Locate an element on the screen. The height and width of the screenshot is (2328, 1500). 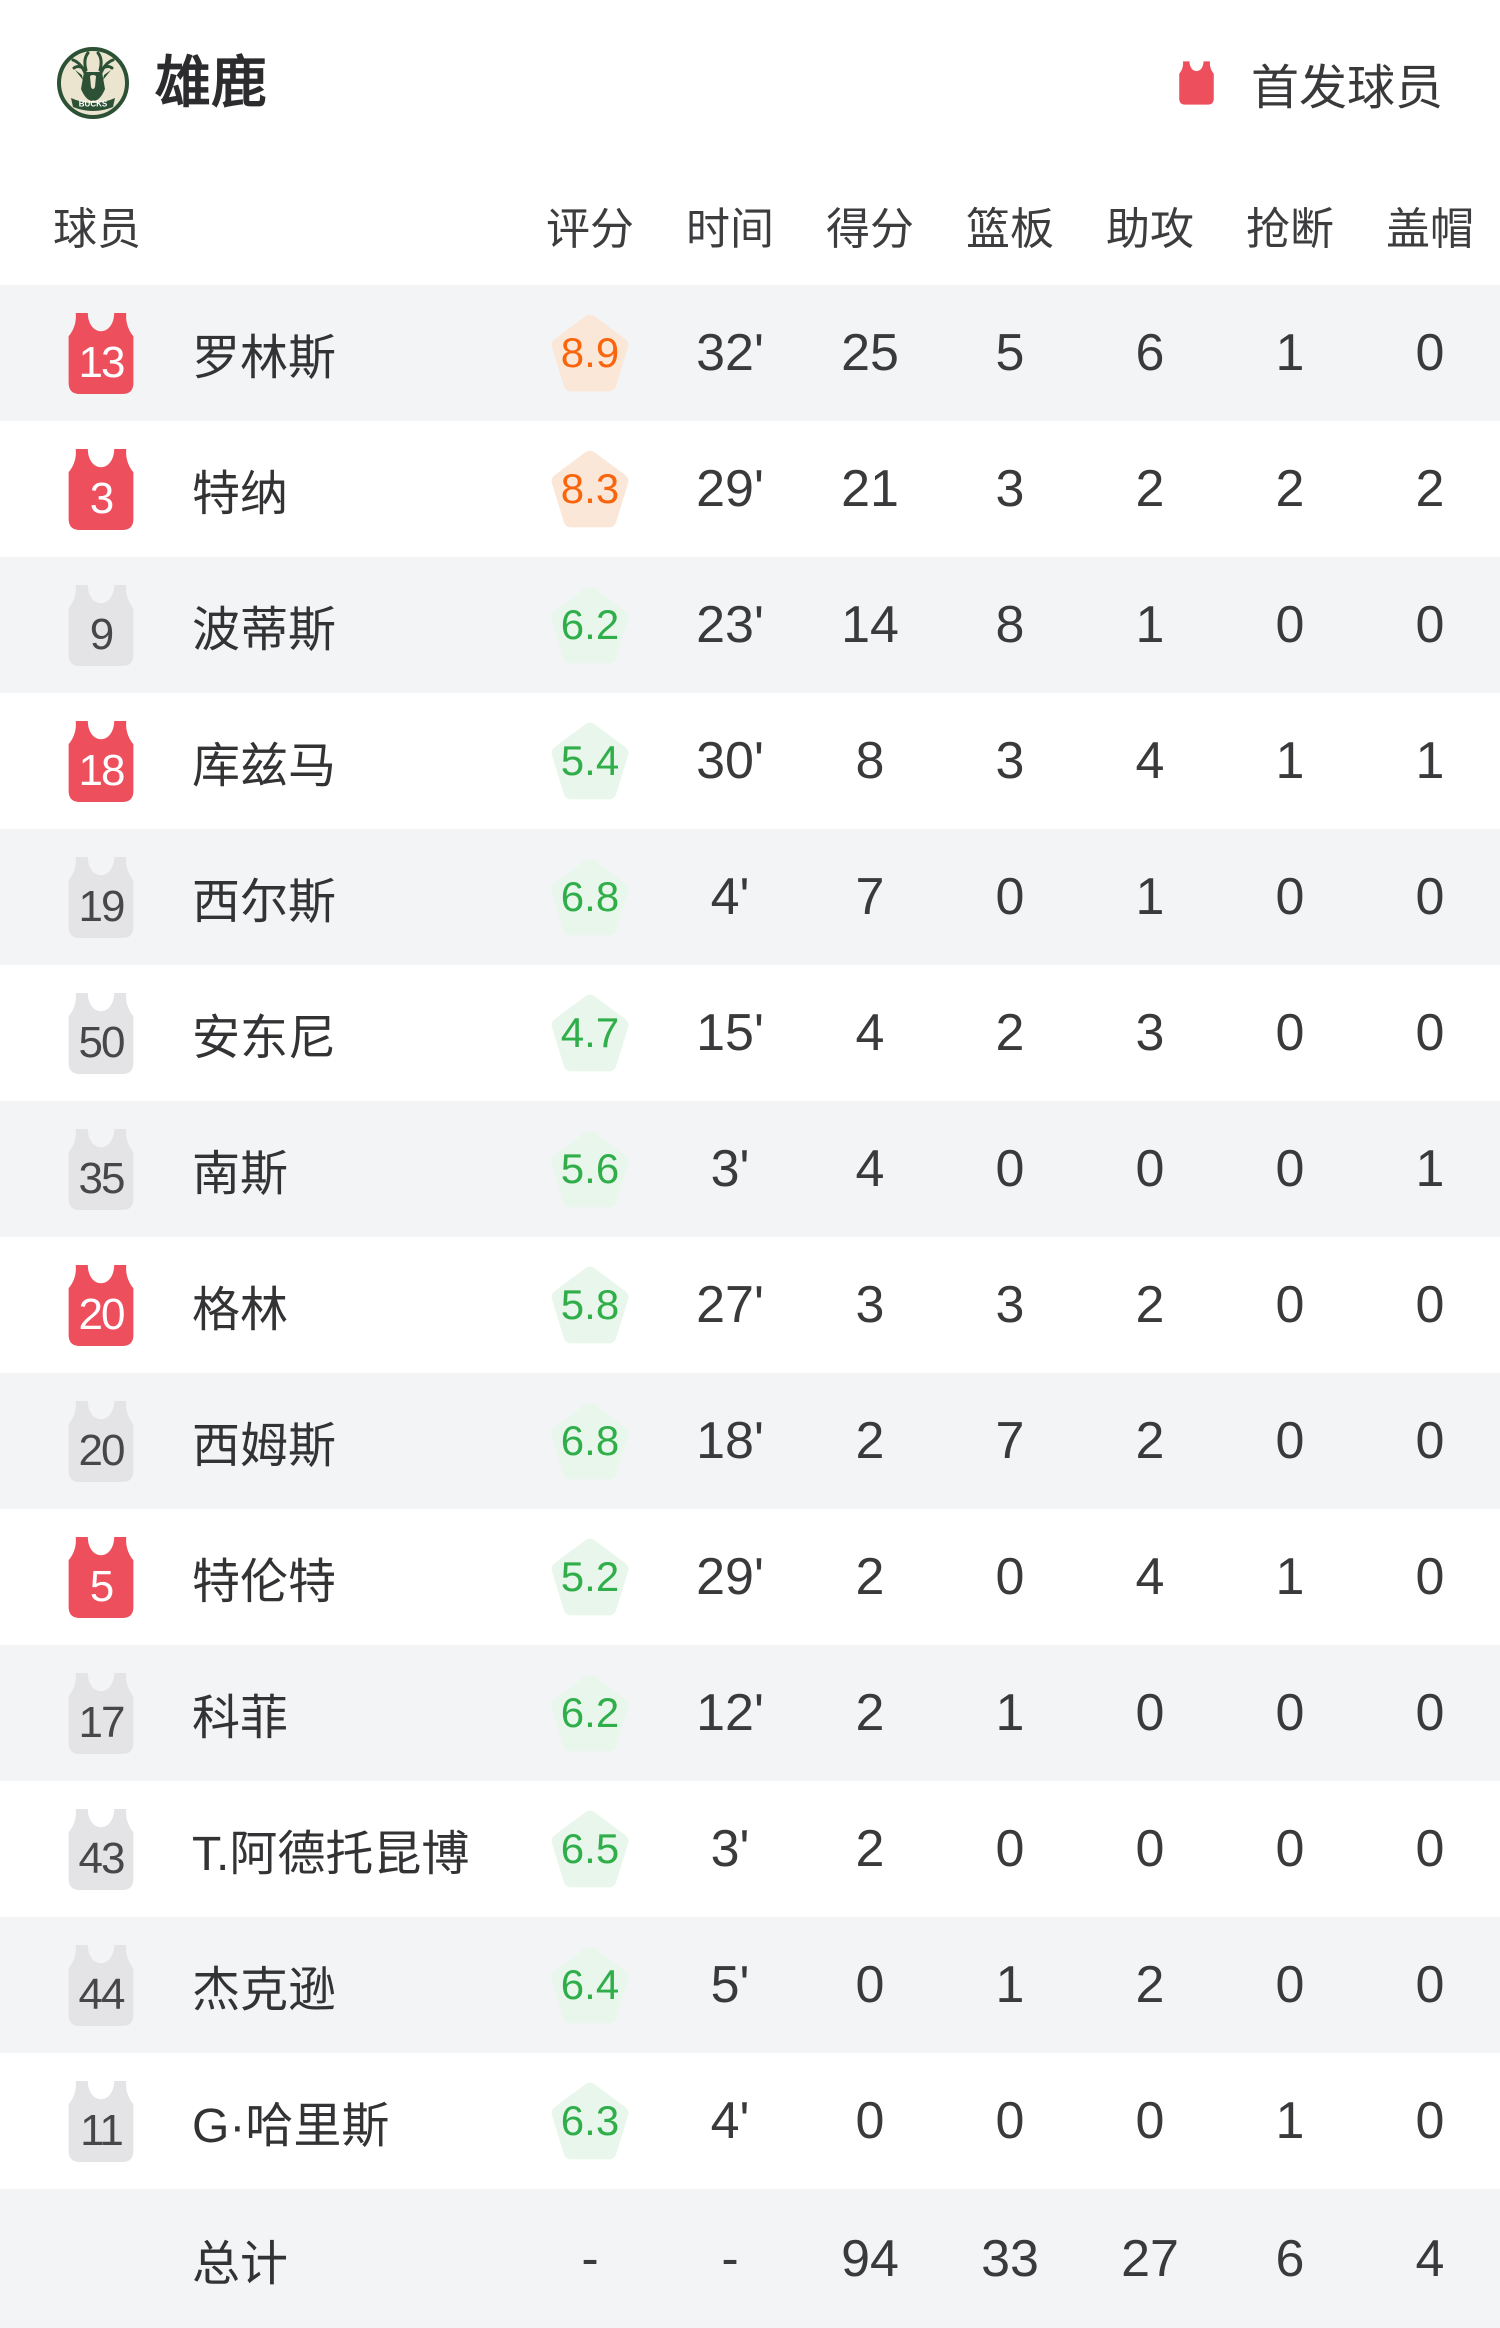
jersey-number: 13 is located at coordinates (102, 362).